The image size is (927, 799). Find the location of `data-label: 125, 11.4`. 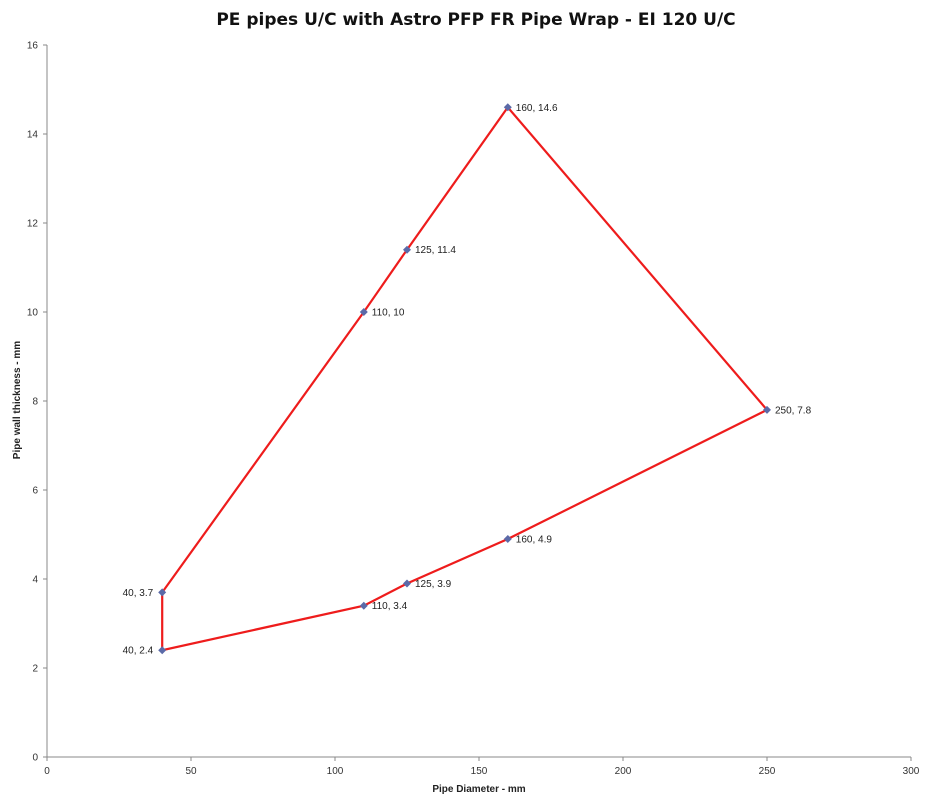

data-label: 125, 11.4 is located at coordinates (435, 250).